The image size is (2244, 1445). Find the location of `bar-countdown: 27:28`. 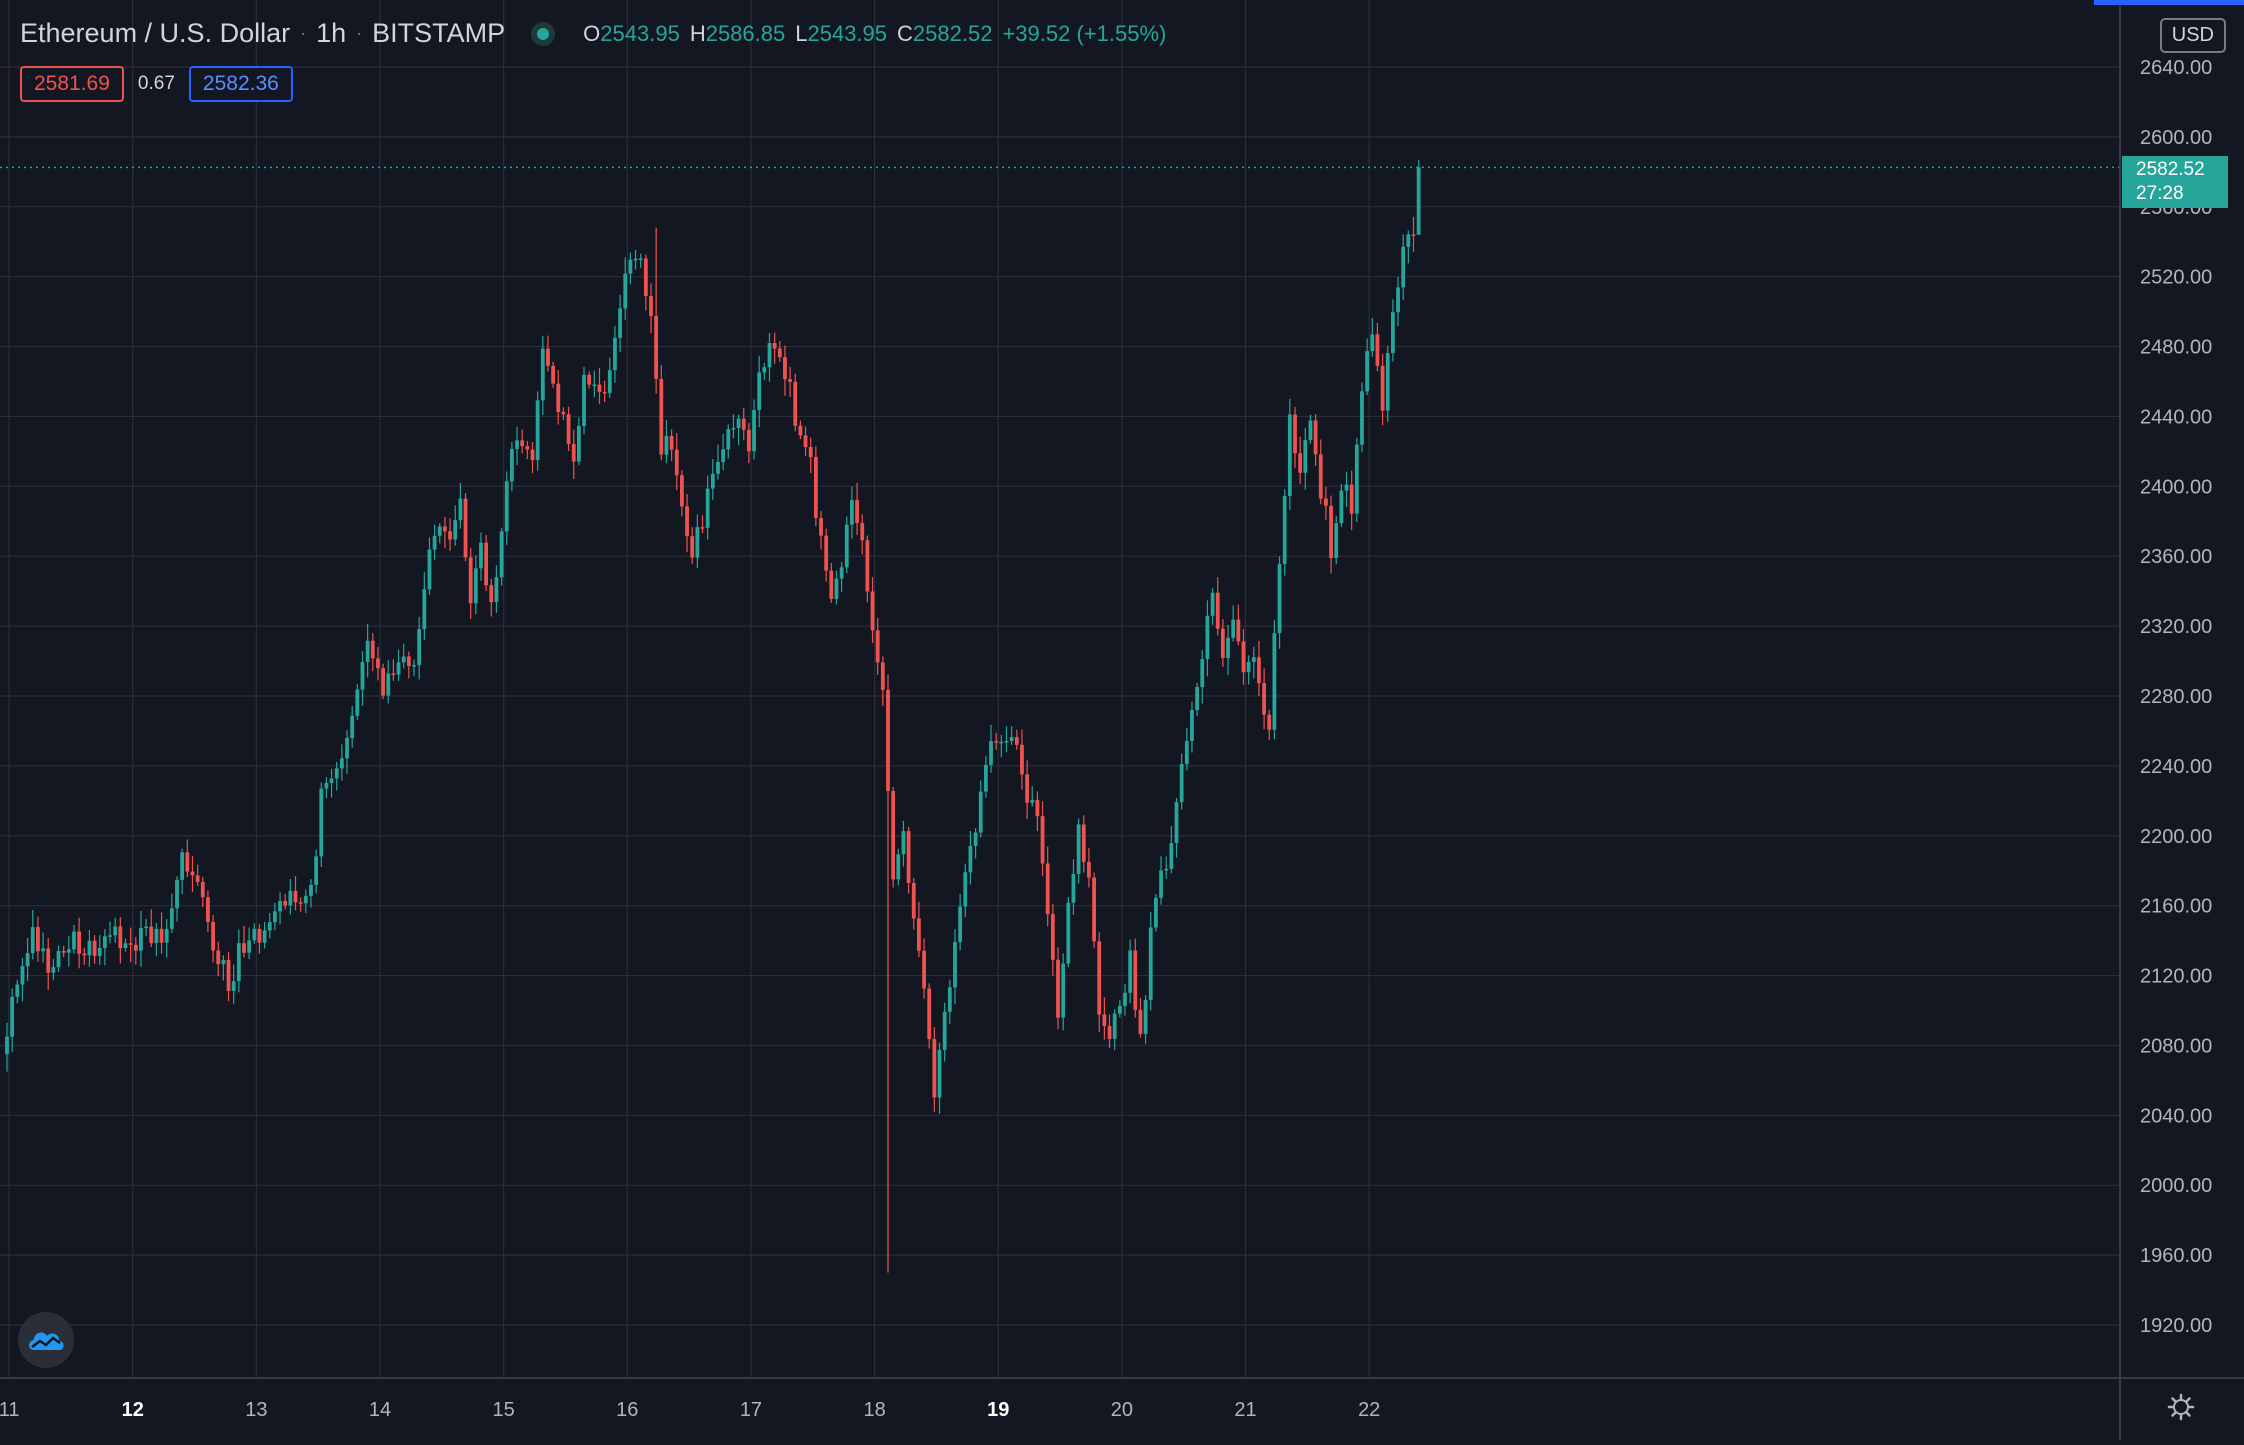

bar-countdown: 27:28 is located at coordinates (2160, 193).